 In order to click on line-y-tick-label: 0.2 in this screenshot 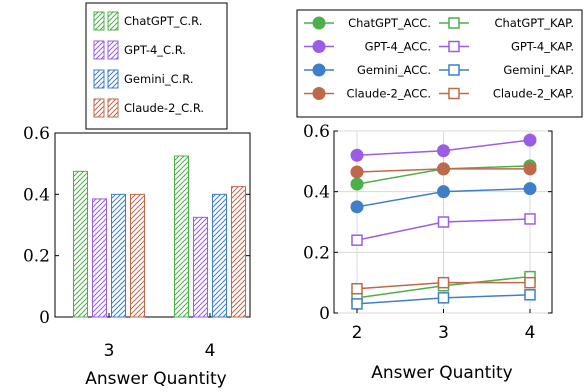, I will do `click(316, 253)`.